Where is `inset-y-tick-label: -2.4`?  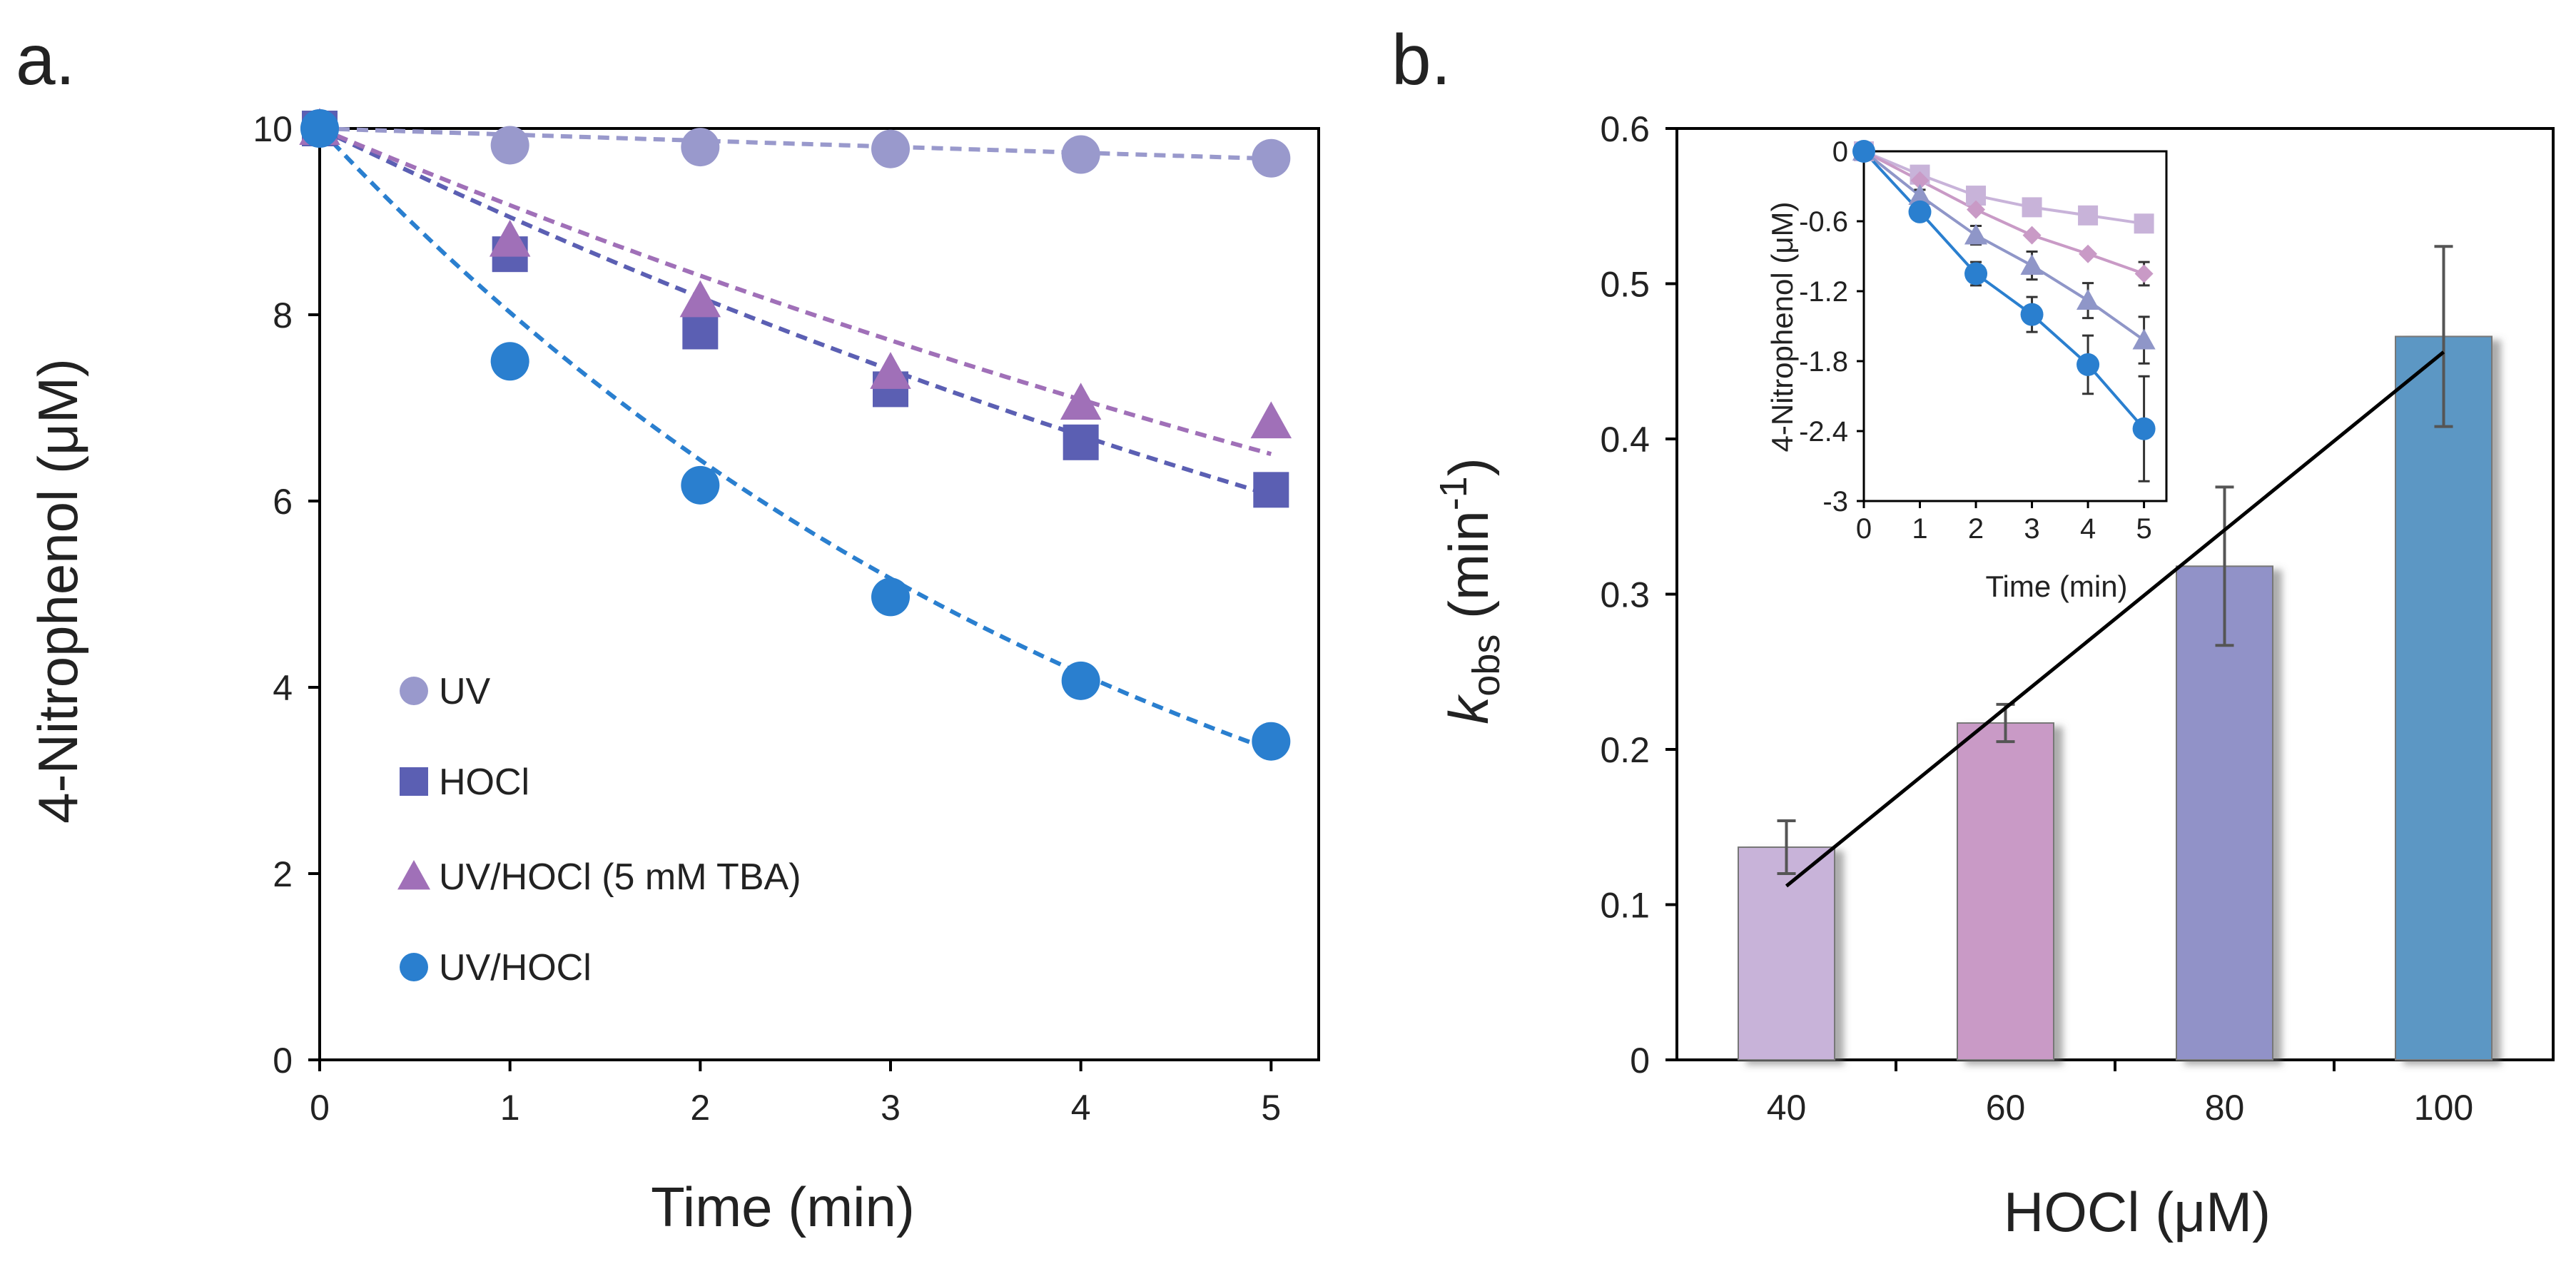
inset-y-tick-label: -2.4 is located at coordinates (1823, 432).